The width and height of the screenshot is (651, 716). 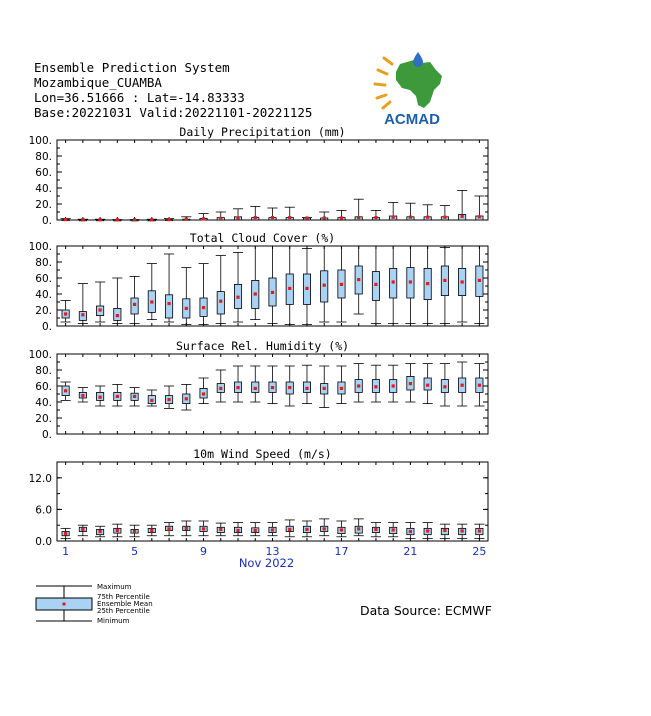 What do you see at coordinates (407, 90) in the screenshot?
I see `acmad-logo: ACMAD` at bounding box center [407, 90].